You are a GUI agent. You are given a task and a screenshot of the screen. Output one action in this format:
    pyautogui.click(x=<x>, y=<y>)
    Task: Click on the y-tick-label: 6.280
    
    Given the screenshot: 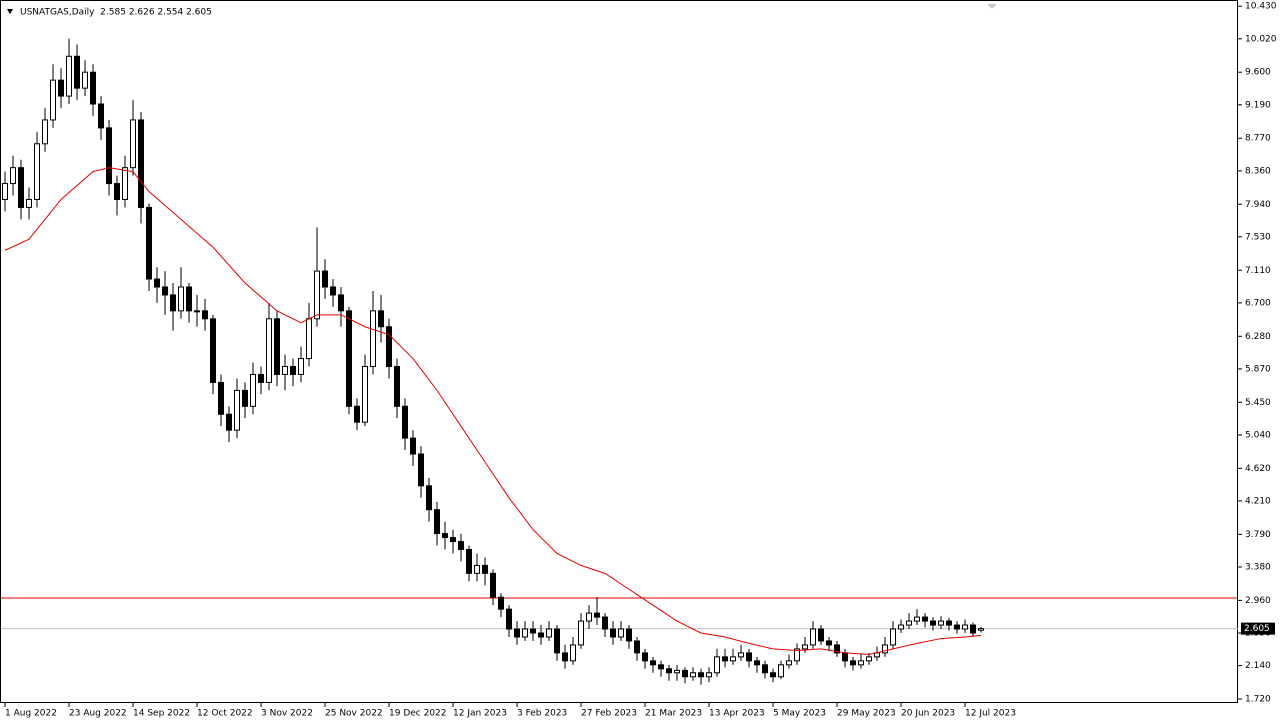 What is the action you would take?
    pyautogui.click(x=1258, y=337)
    